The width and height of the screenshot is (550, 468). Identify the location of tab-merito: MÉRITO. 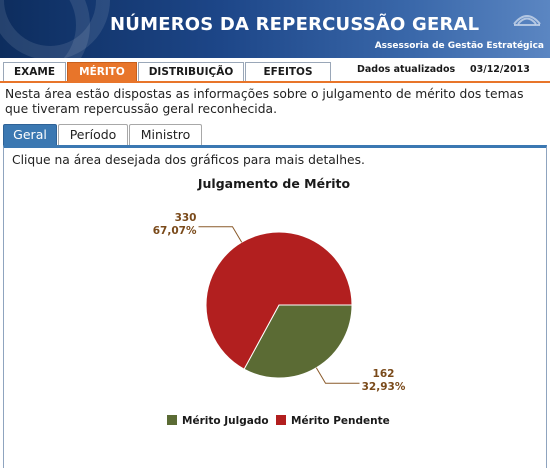
(102, 71).